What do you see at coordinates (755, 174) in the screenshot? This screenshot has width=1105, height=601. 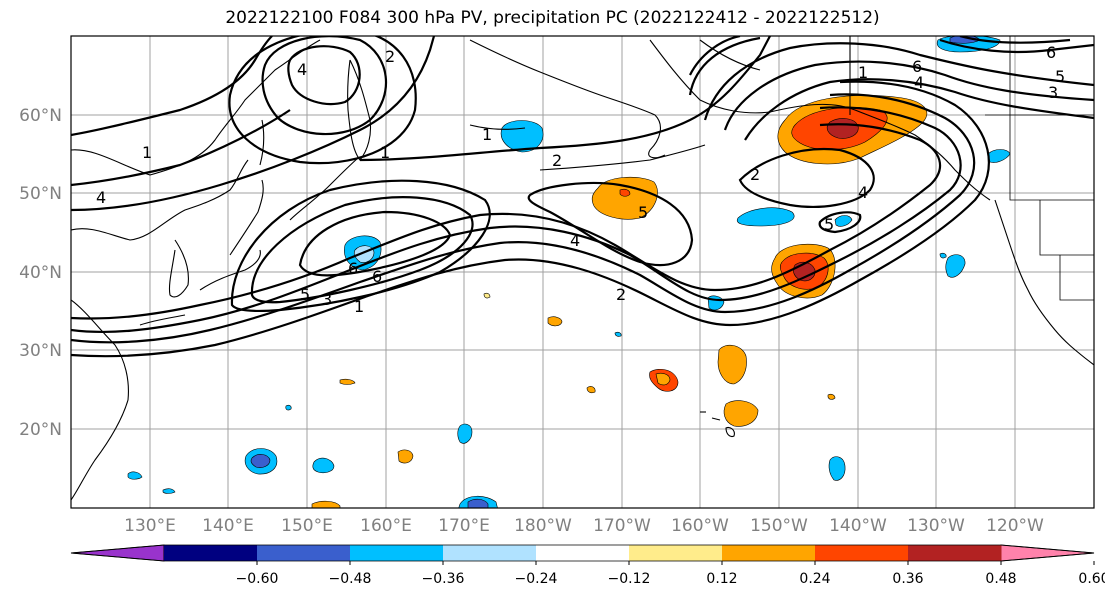 I see `contour-label-13: 2` at bounding box center [755, 174].